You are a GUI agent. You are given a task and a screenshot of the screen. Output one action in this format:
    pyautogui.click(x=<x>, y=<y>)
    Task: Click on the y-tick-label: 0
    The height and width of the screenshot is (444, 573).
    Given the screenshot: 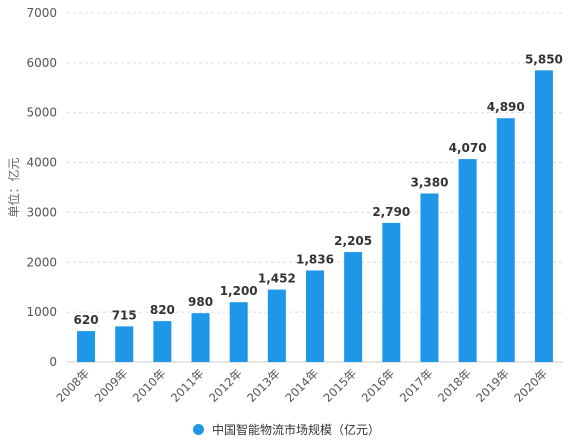 What is the action you would take?
    pyautogui.click(x=53, y=362)
    